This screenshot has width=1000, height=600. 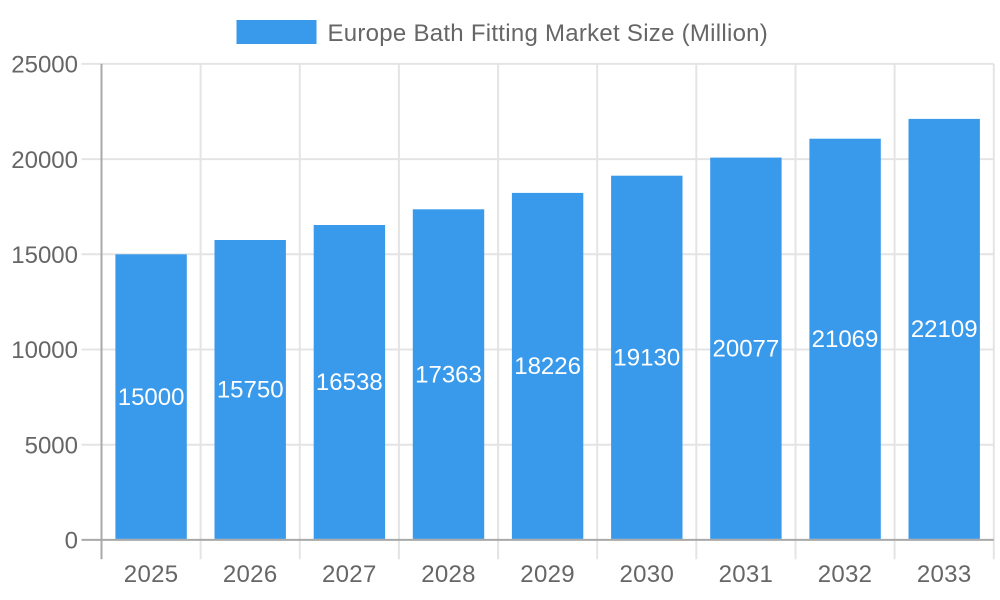 I want to click on svg-text: 22109, so click(x=944, y=329).